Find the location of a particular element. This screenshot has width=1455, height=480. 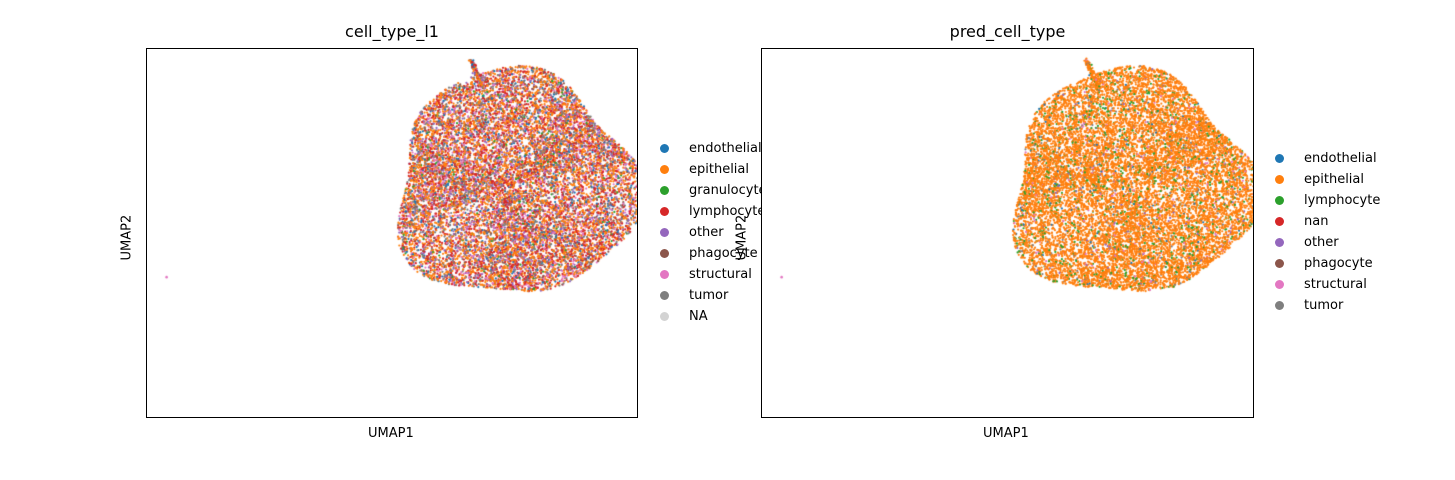

legend-label: NA is located at coordinates (698, 316).